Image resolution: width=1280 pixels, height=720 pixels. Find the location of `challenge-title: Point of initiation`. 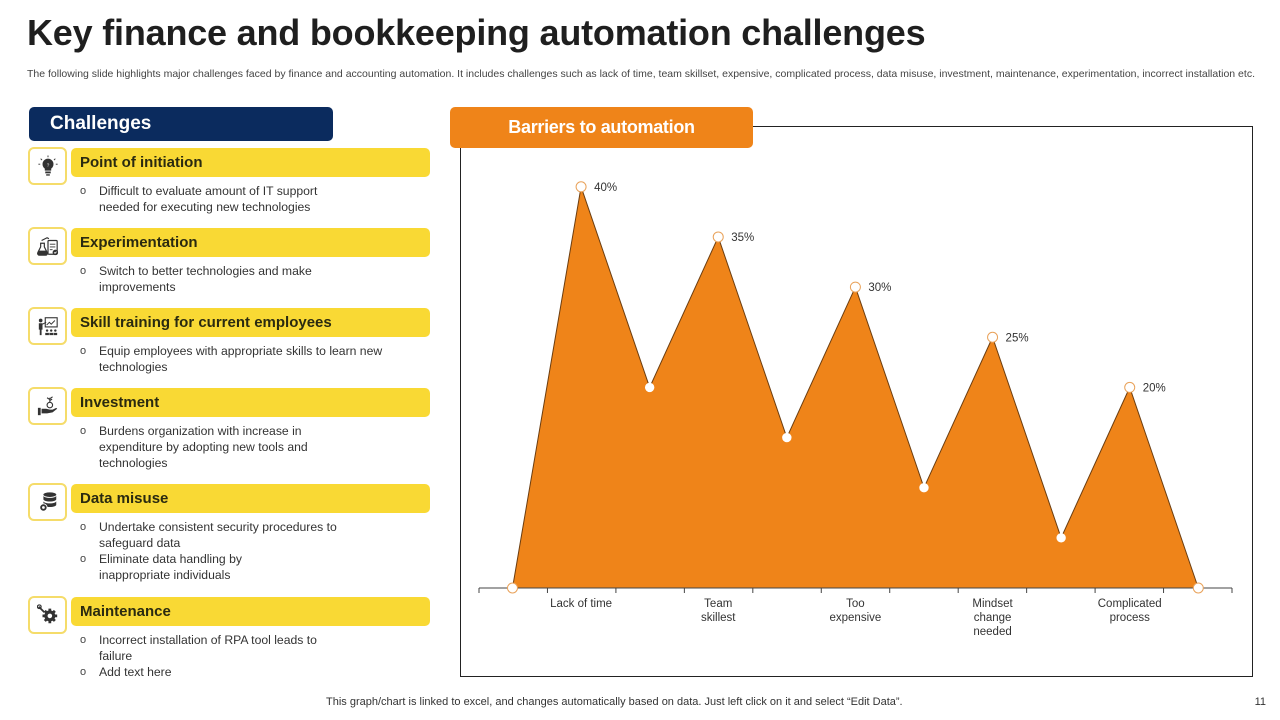

challenge-title: Point of initiation is located at coordinates (250, 162).